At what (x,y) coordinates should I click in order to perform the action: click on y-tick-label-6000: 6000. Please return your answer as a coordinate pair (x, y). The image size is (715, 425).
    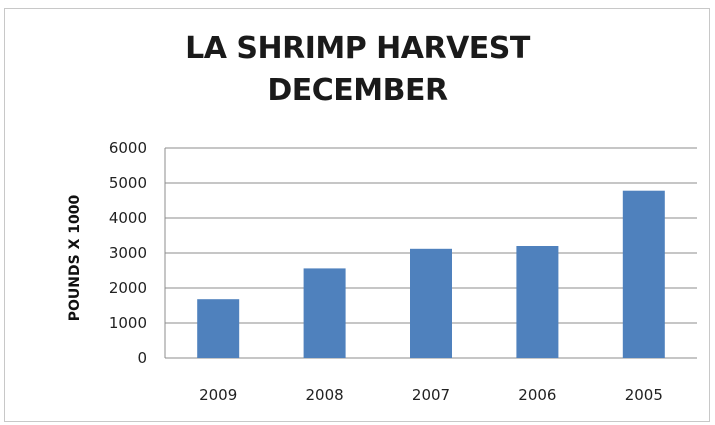
    Looking at the image, I should click on (128, 148).